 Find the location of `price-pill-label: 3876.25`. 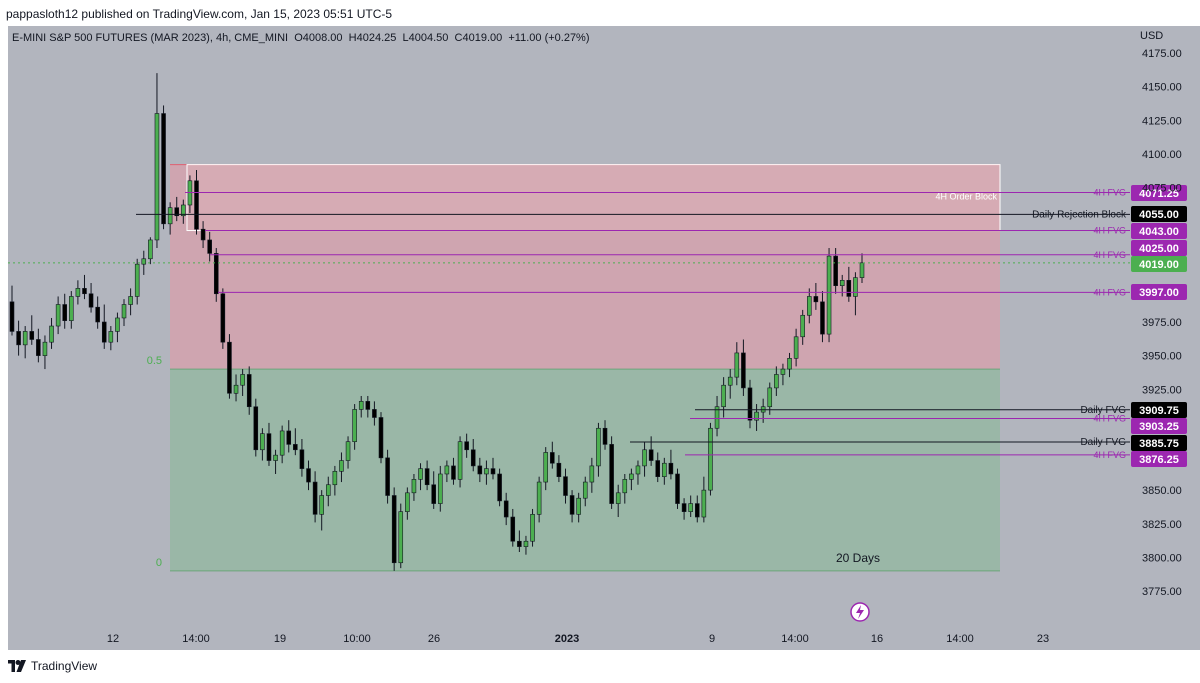

price-pill-label: 3876.25 is located at coordinates (1159, 460).